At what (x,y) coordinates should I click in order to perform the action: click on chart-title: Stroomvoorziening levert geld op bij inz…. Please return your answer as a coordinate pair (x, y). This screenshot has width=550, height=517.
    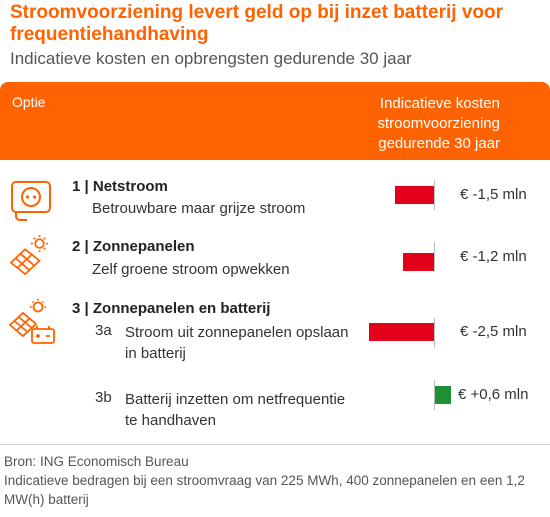
    Looking at the image, I should click on (256, 23).